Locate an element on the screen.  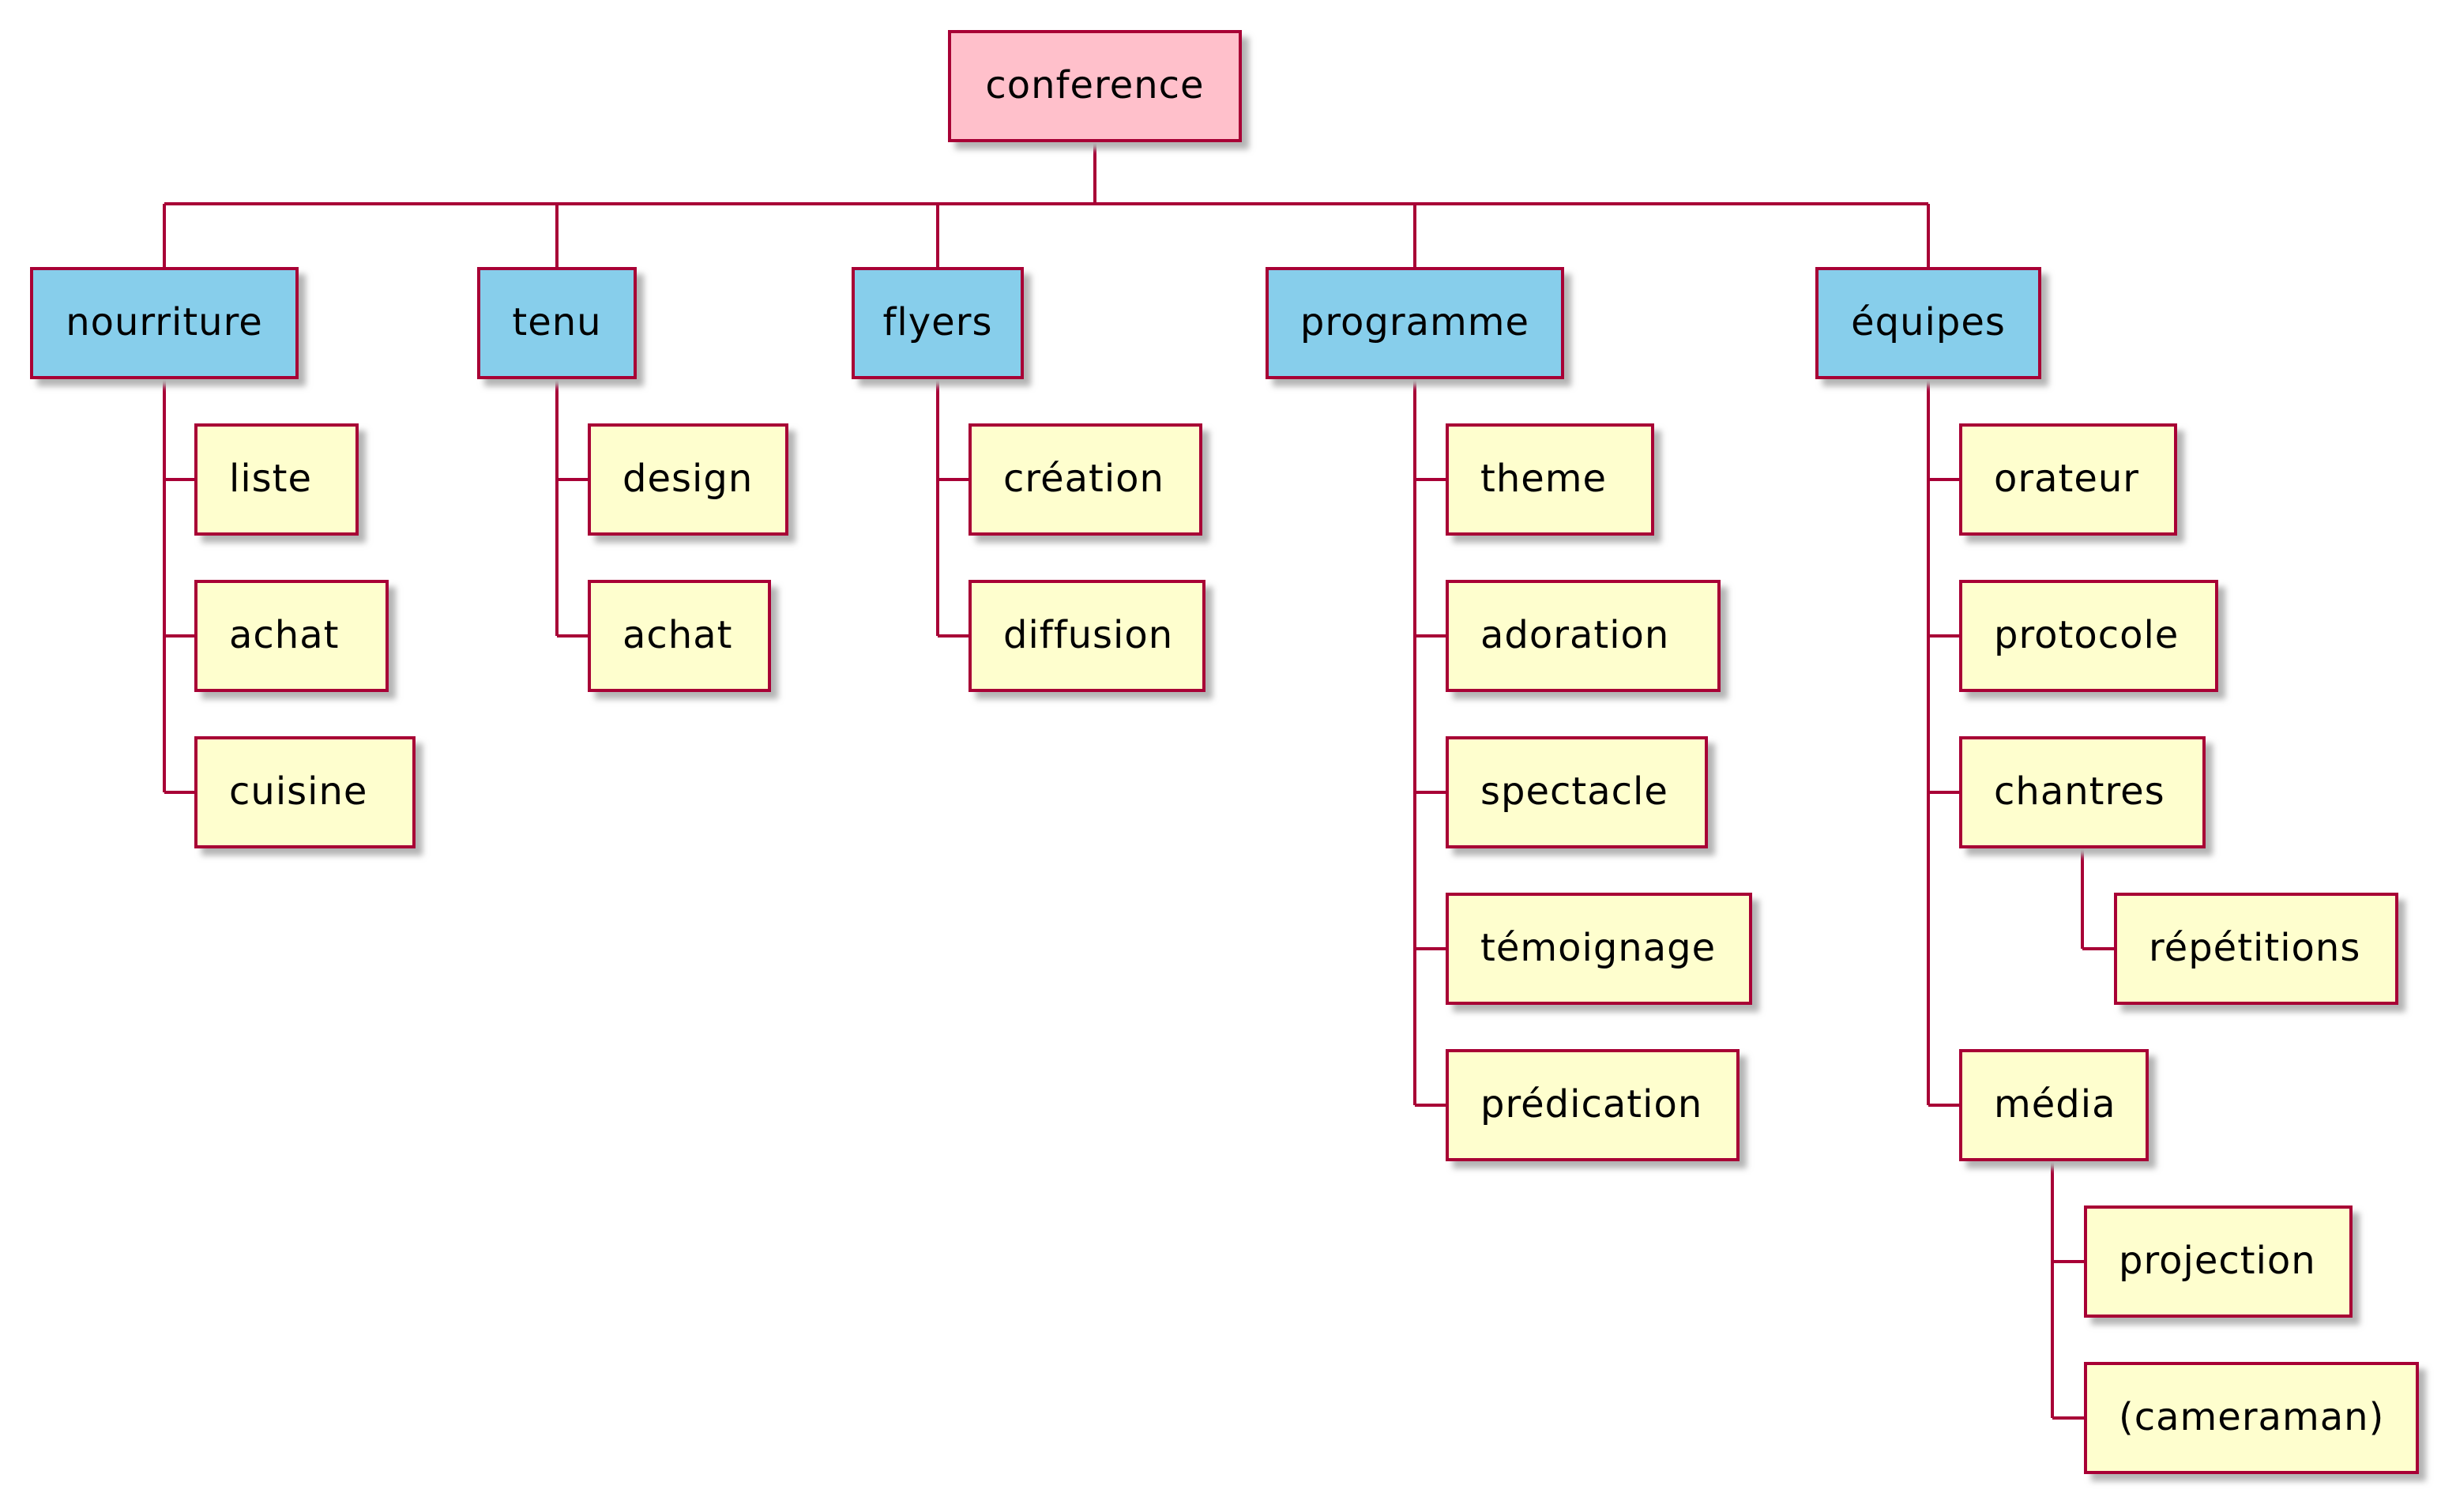
root-box is located at coordinates (1095, 86).